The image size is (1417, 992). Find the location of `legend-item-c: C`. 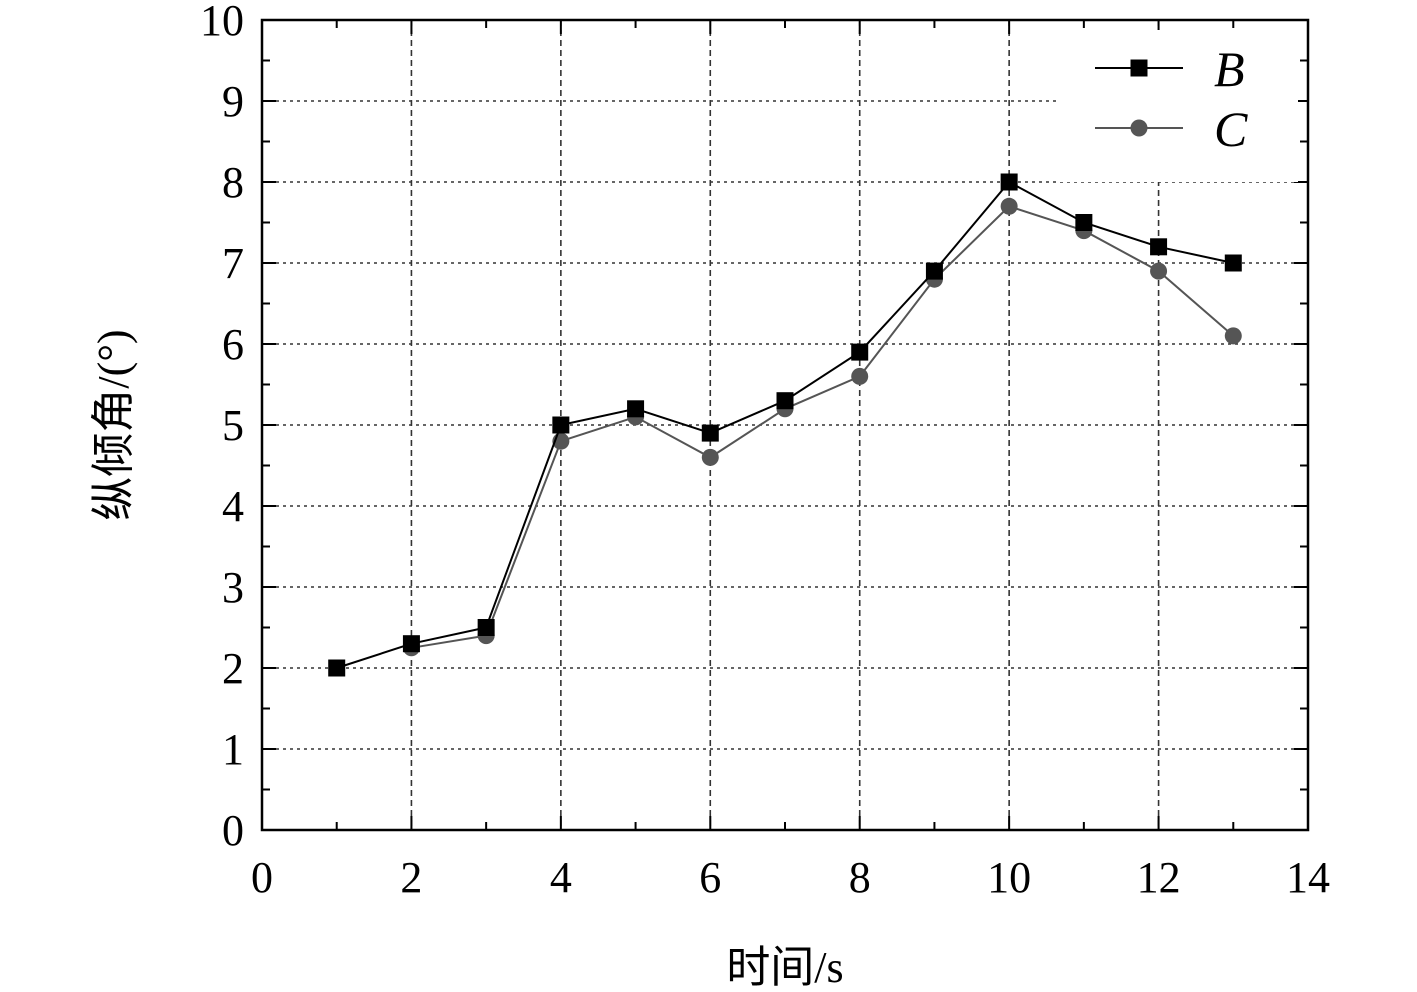

legend-item-c: C is located at coordinates (1171, 129).